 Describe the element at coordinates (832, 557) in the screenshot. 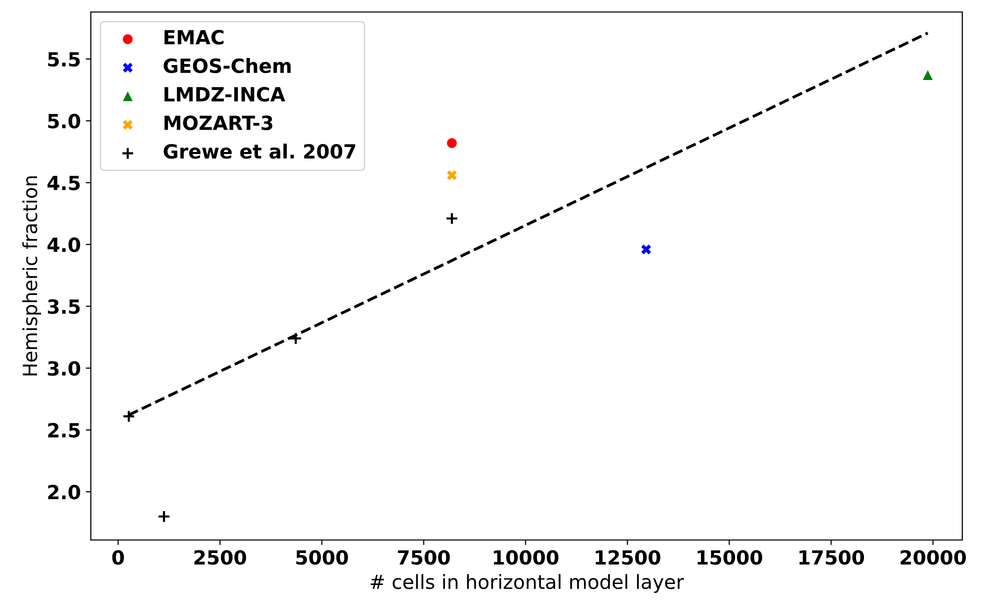

I see `x-tick-label: 17500` at that location.